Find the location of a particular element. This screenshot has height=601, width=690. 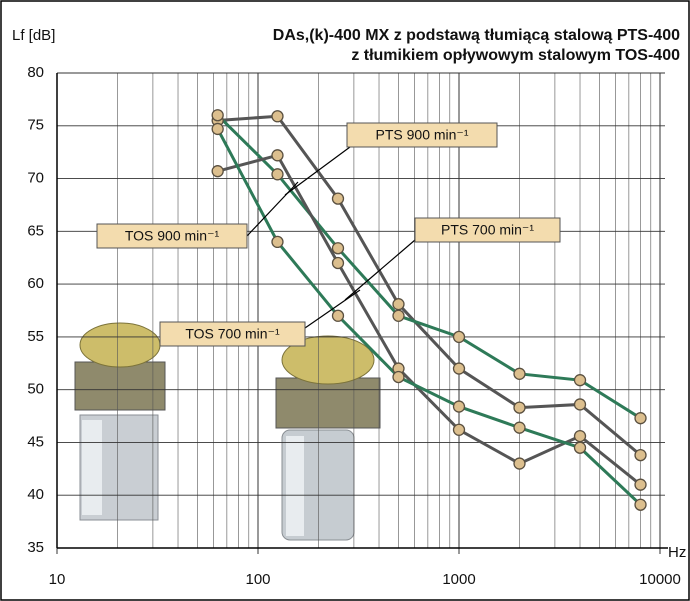

legend-label: TOS 700 min⁻¹ is located at coordinates (232, 334).